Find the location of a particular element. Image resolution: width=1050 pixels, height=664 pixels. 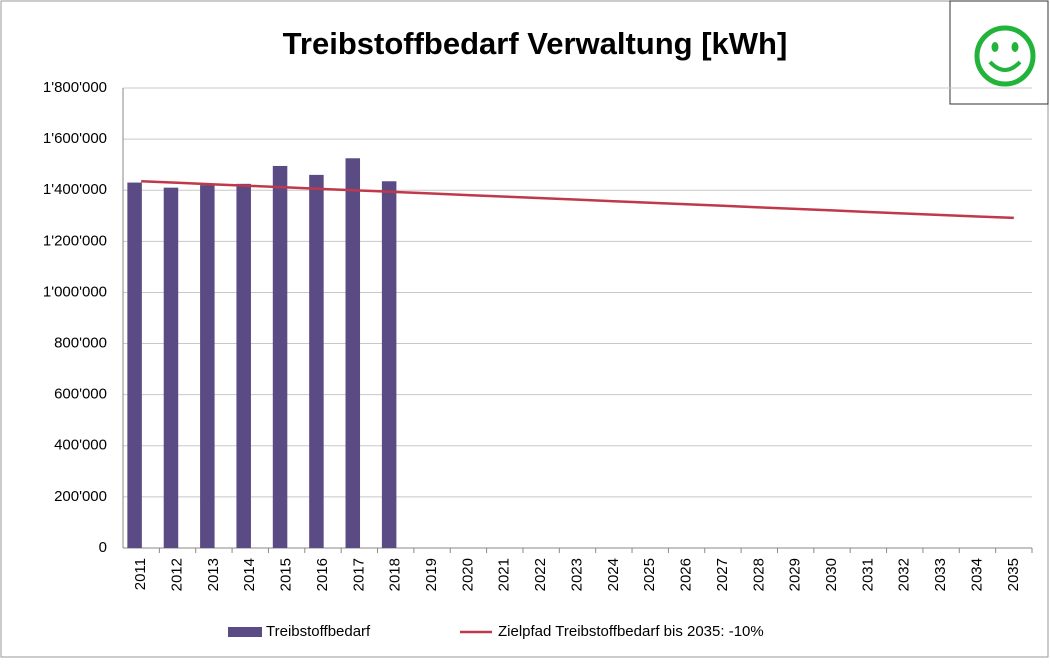

y-tick-label: 800'000 is located at coordinates (80, 343).